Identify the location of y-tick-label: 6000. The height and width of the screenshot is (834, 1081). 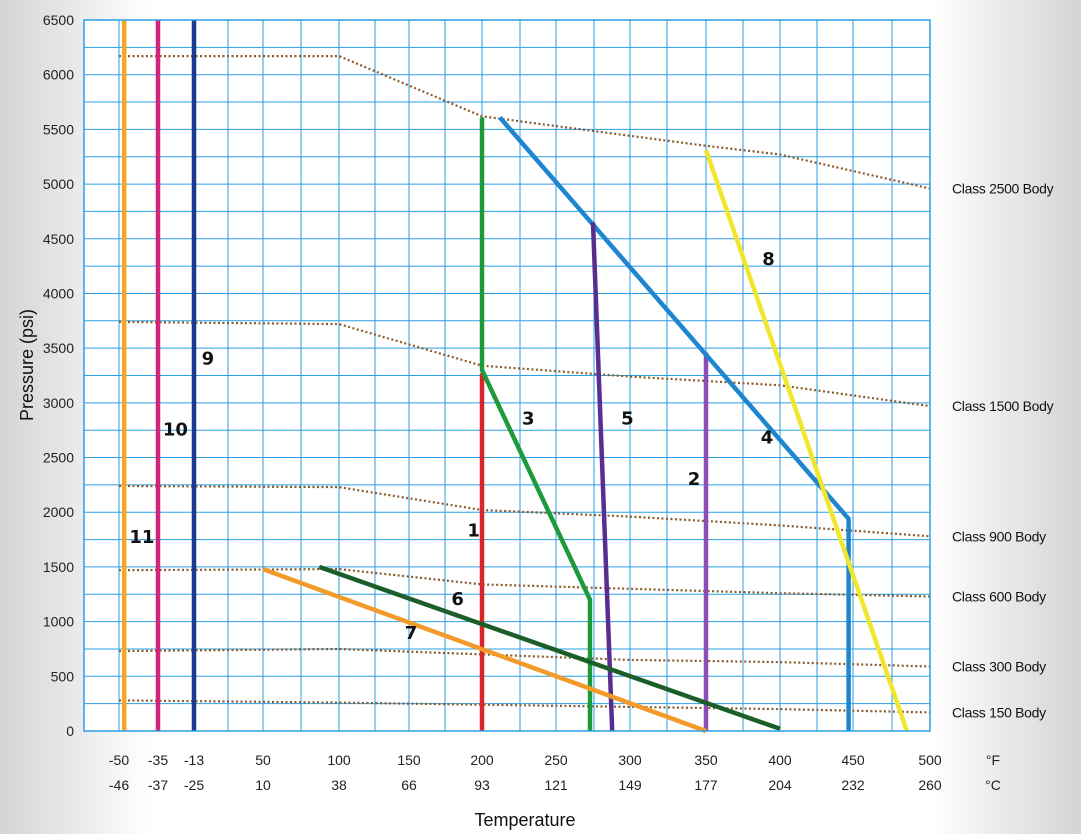
(58, 75).